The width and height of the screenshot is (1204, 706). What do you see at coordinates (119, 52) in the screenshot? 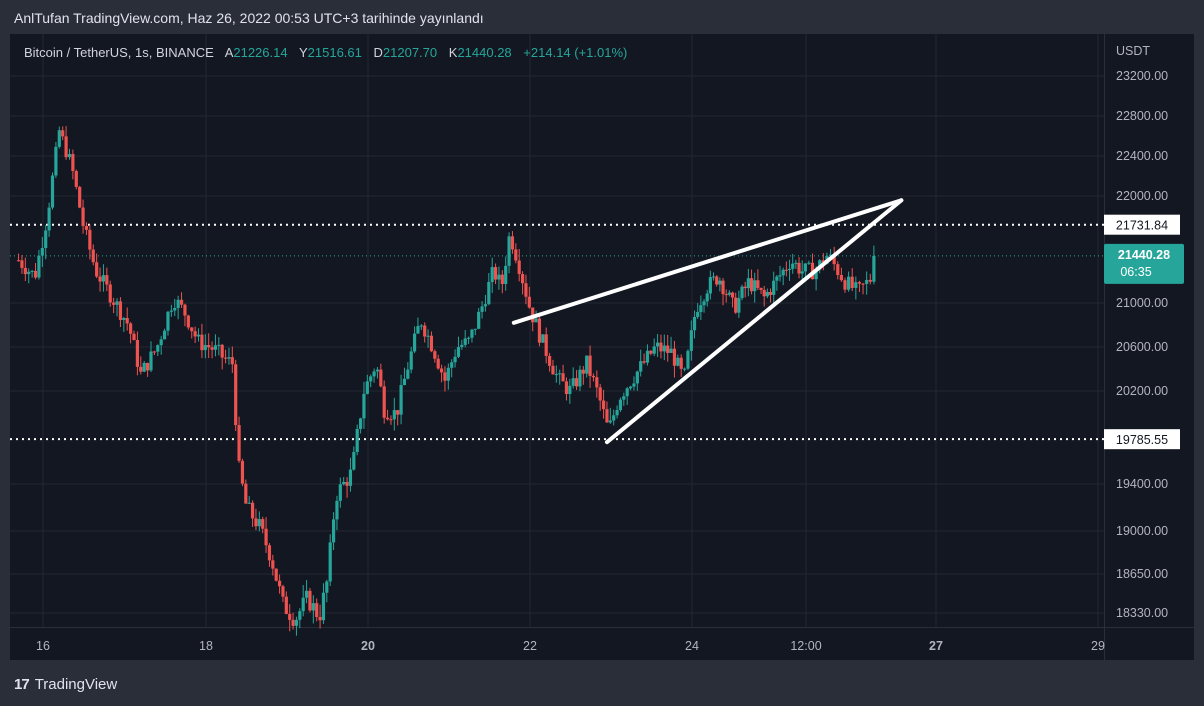
I see `symbol-label: Bitcoin / TetherUS, 1s, BINANCE` at bounding box center [119, 52].